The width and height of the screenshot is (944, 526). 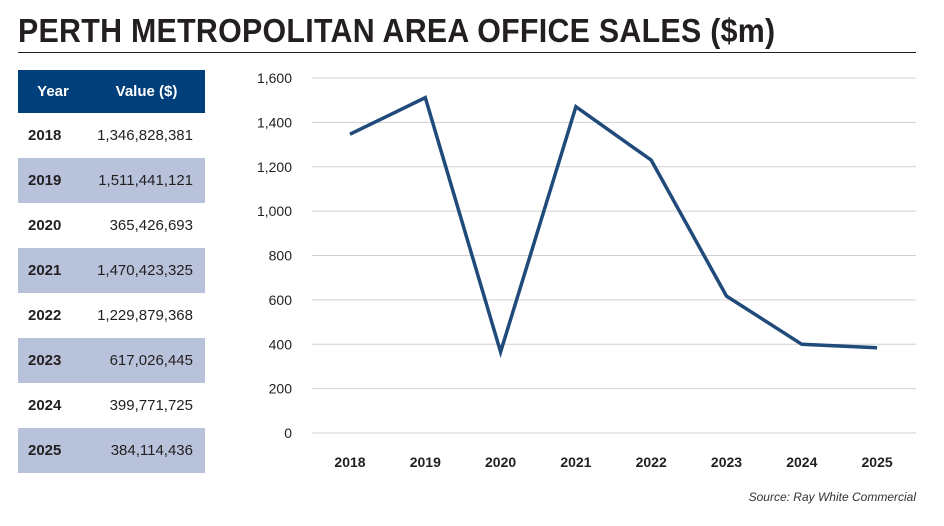 What do you see at coordinates (145, 315) in the screenshot?
I see `value-cell: 1,229,879,368` at bounding box center [145, 315].